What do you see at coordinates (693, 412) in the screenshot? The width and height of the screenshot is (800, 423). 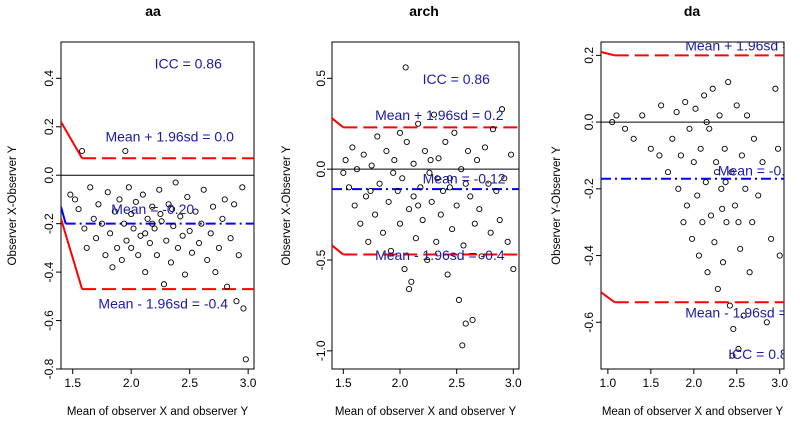 I see `x-axis-label: Mean of observer X and observer Y` at bounding box center [693, 412].